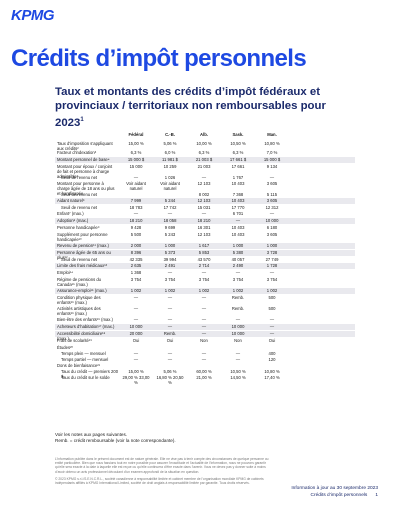 Image resolution: width=400 pixels, height=517 pixels. Describe the element at coordinates (77, 152) in the screenshot. I see `row-label: Facteur d’indexation³` at that location.